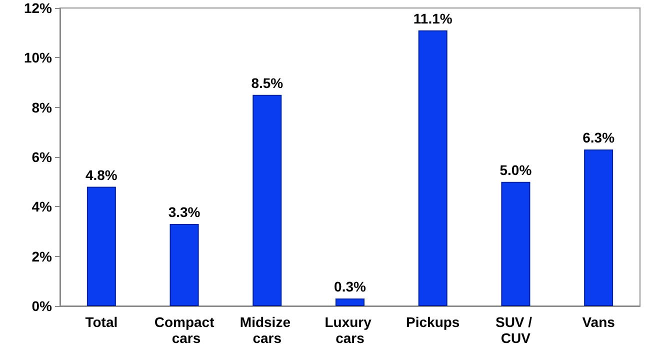 This screenshot has width=650, height=356. Describe the element at coordinates (184, 330) in the screenshot. I see `x-tick-label: Compact cars` at that location.